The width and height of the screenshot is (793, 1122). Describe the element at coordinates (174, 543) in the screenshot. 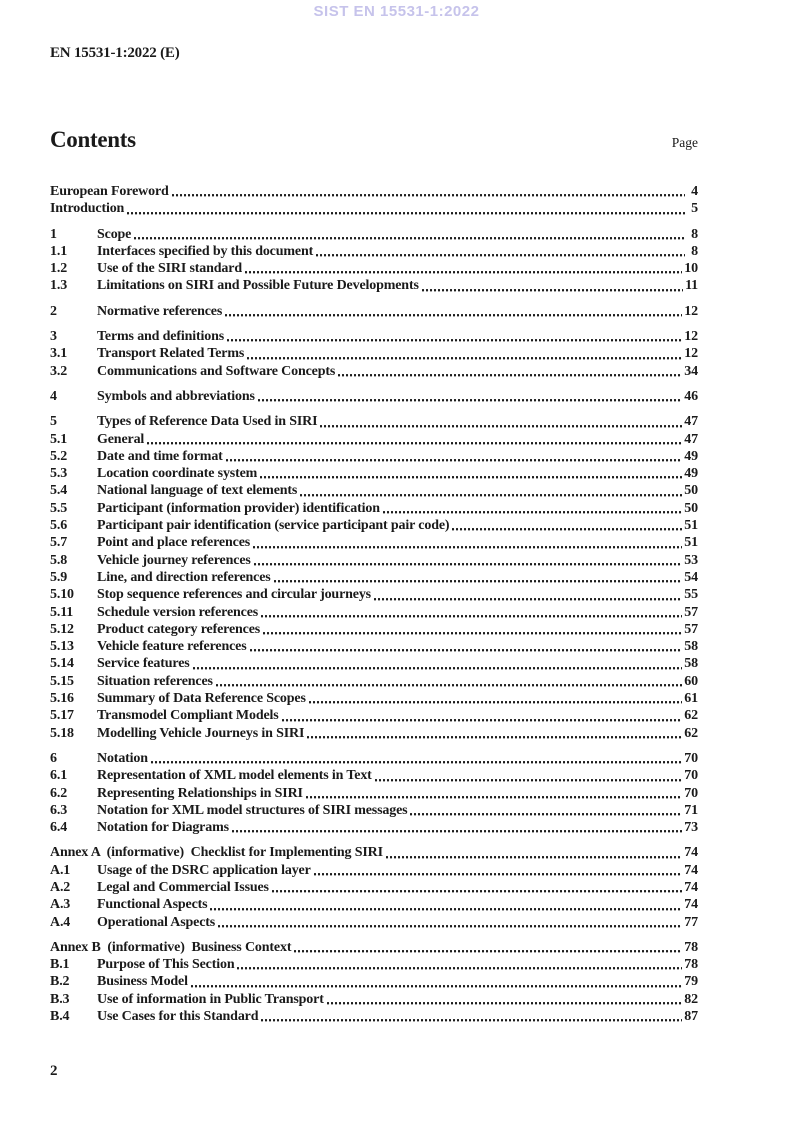

I see `toc-entry-title: Point and place references` at that location.